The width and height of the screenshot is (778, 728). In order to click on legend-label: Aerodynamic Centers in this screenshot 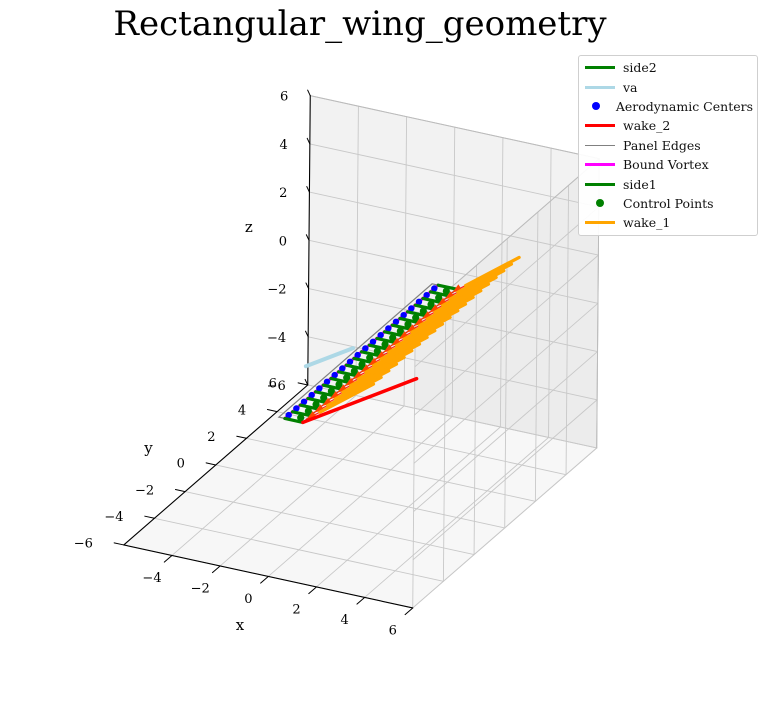, I will do `click(684, 106)`.